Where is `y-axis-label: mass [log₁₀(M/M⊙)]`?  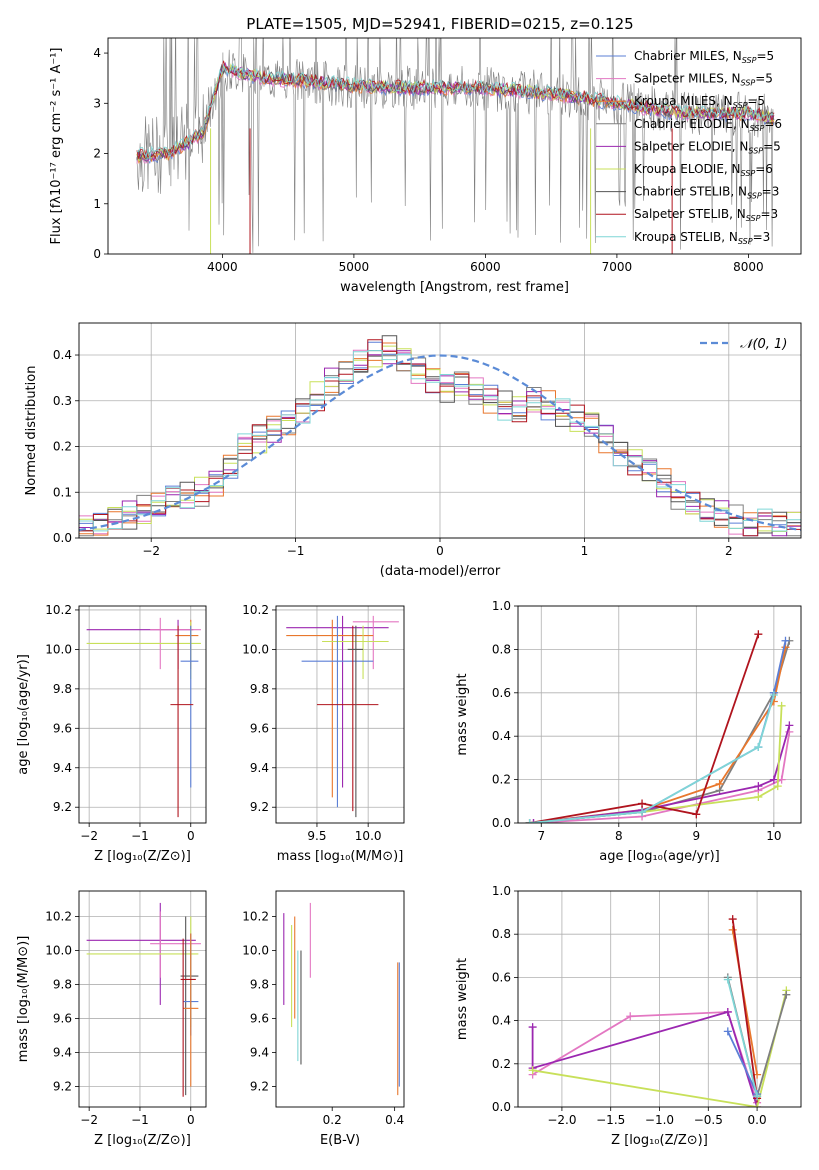
y-axis-label: mass [log₁₀(M/M⊙)] is located at coordinates (23, 999).